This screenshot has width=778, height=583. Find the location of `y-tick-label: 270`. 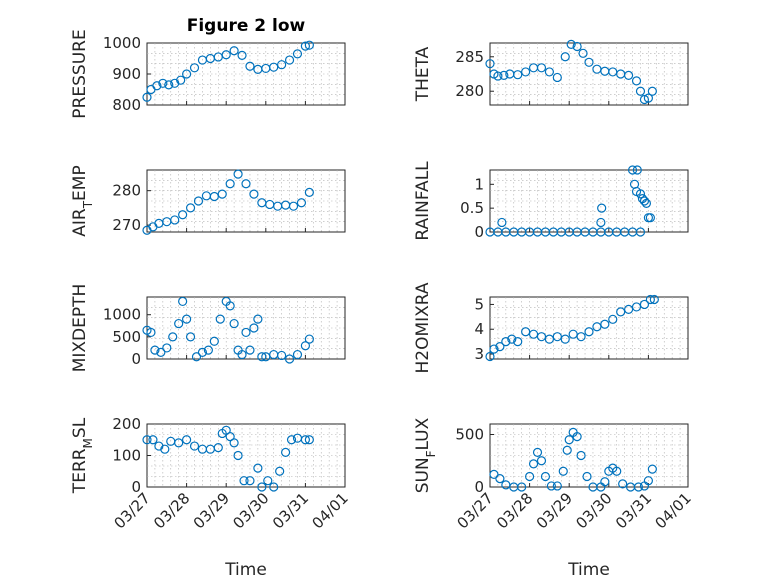

y-tick-label: 270 is located at coordinates (126, 225).